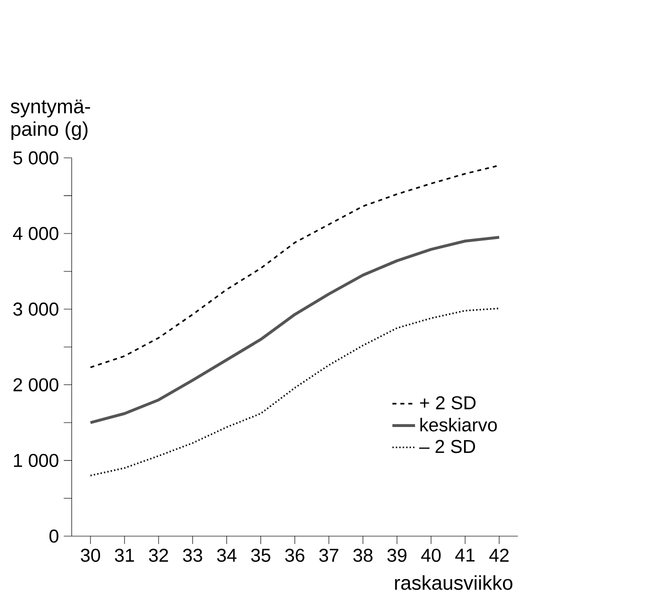  I want to click on x-tick-label: 33, so click(192, 555).